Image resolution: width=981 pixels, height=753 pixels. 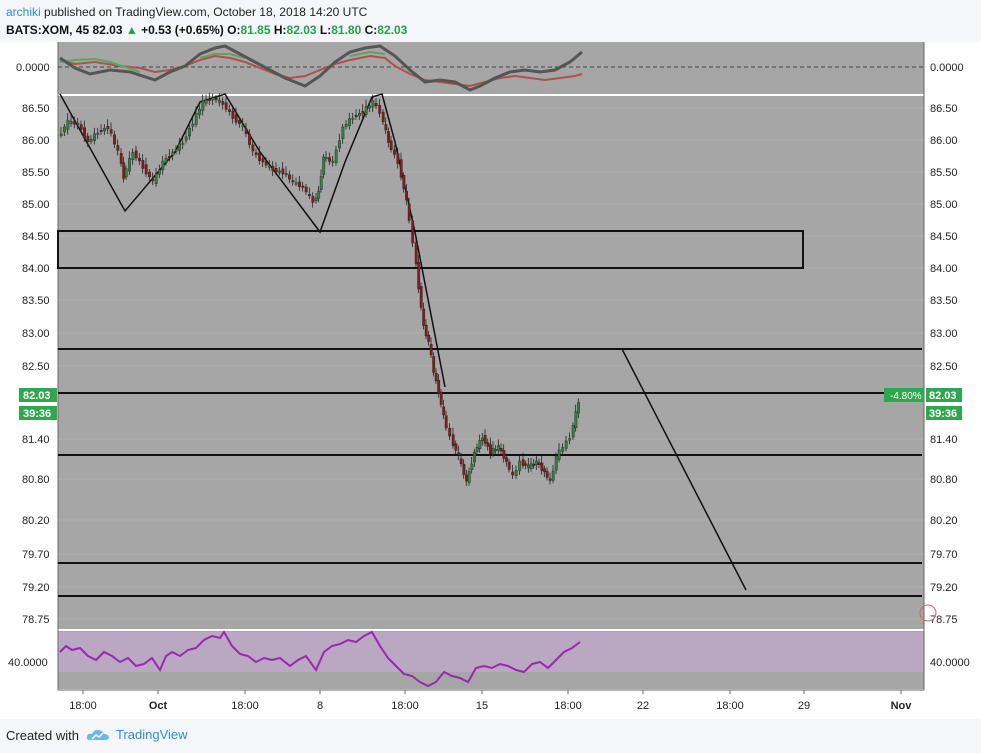 I want to click on symbol-label: BATS:XOM, 45, so click(x=48, y=30).